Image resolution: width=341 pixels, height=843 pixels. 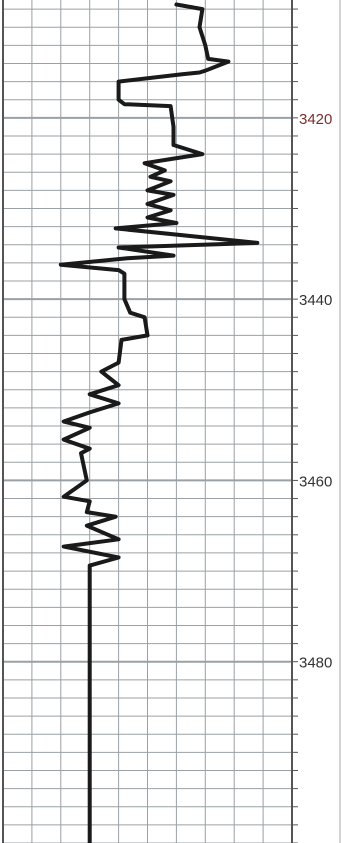 I want to click on depth-label: 3480, so click(x=315, y=663).